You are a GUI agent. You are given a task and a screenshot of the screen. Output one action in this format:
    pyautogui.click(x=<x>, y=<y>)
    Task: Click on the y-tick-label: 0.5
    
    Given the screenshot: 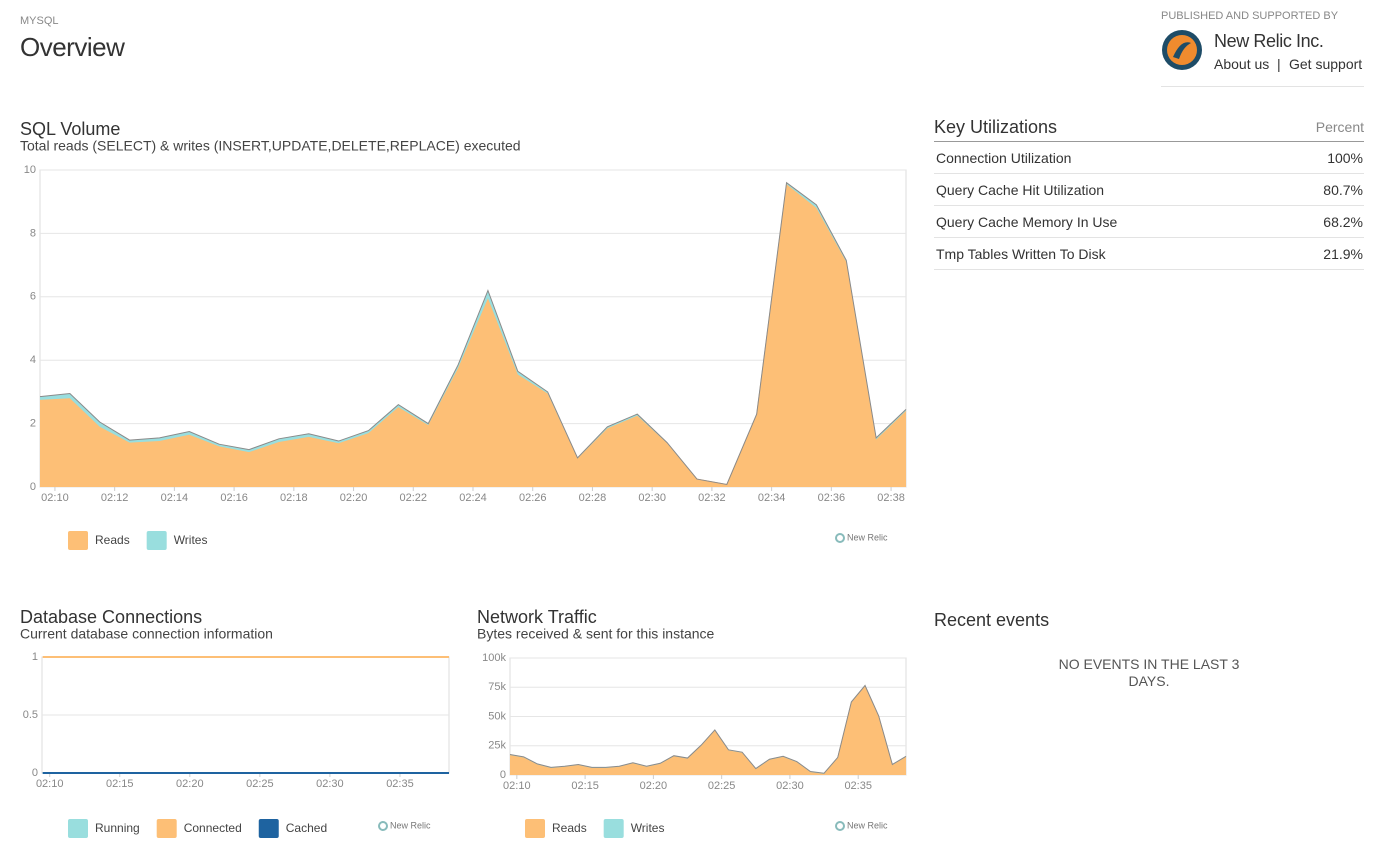 What is the action you would take?
    pyautogui.click(x=30, y=715)
    